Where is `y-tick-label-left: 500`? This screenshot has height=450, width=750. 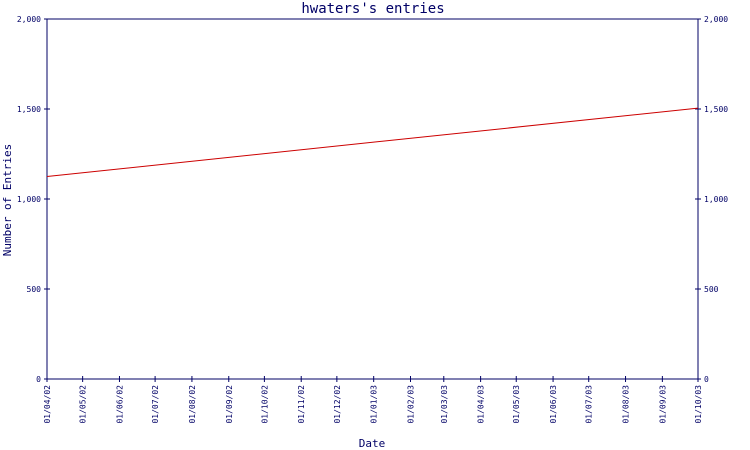
y-tick-label-left: 500 is located at coordinates (34, 289).